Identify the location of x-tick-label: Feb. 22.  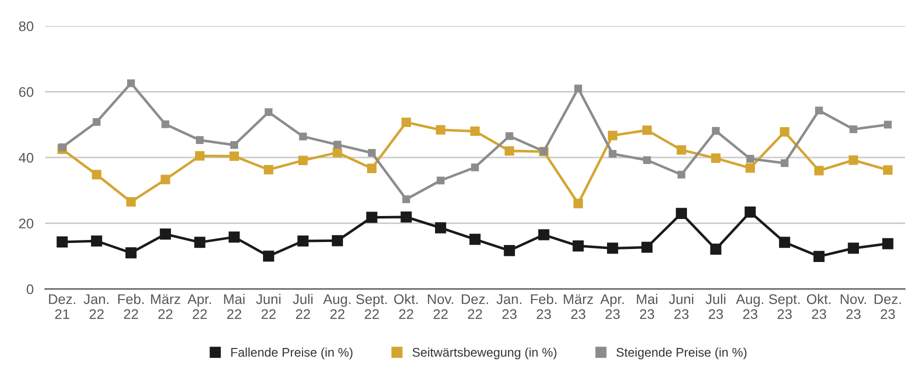
(131, 306).